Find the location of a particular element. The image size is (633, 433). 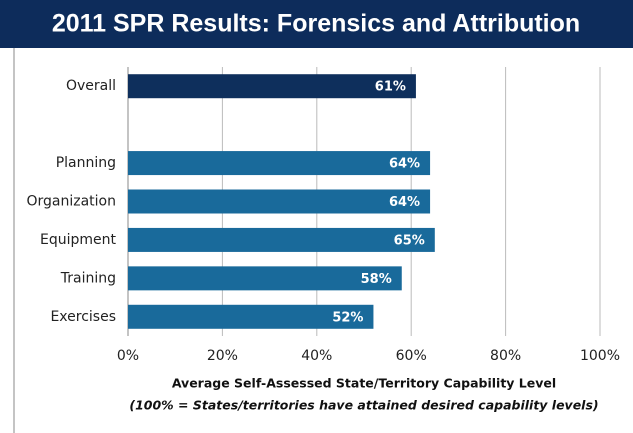

y-tick-label: Training is located at coordinates (88, 278).